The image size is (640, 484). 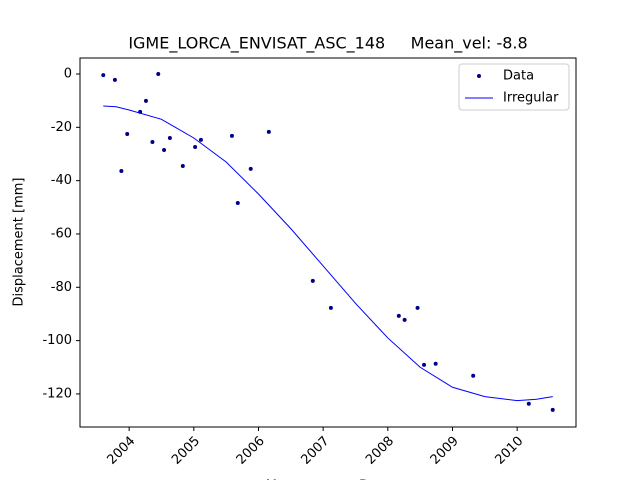 I want to click on legend-marker, so click(x=479, y=76).